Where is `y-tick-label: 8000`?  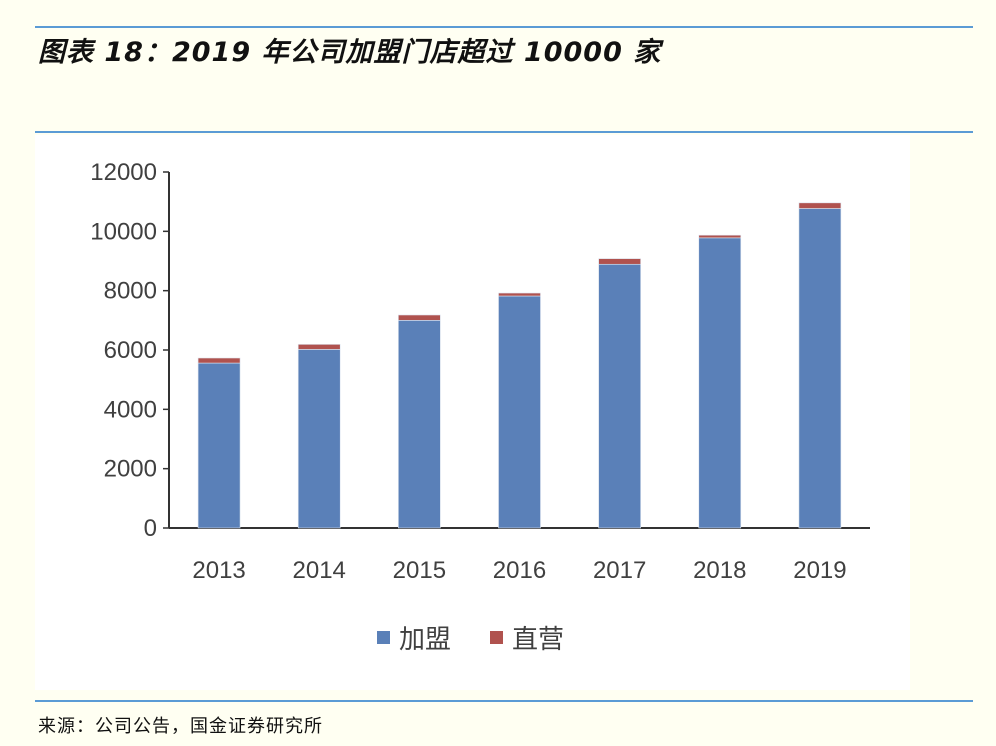
y-tick-label: 8000 is located at coordinates (130, 291).